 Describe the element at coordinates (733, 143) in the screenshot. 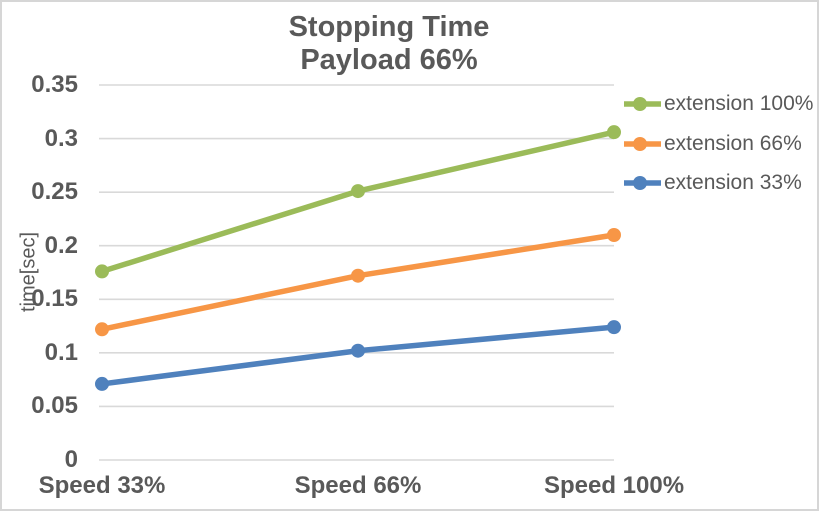

I see `legend-label: extension 66%` at that location.